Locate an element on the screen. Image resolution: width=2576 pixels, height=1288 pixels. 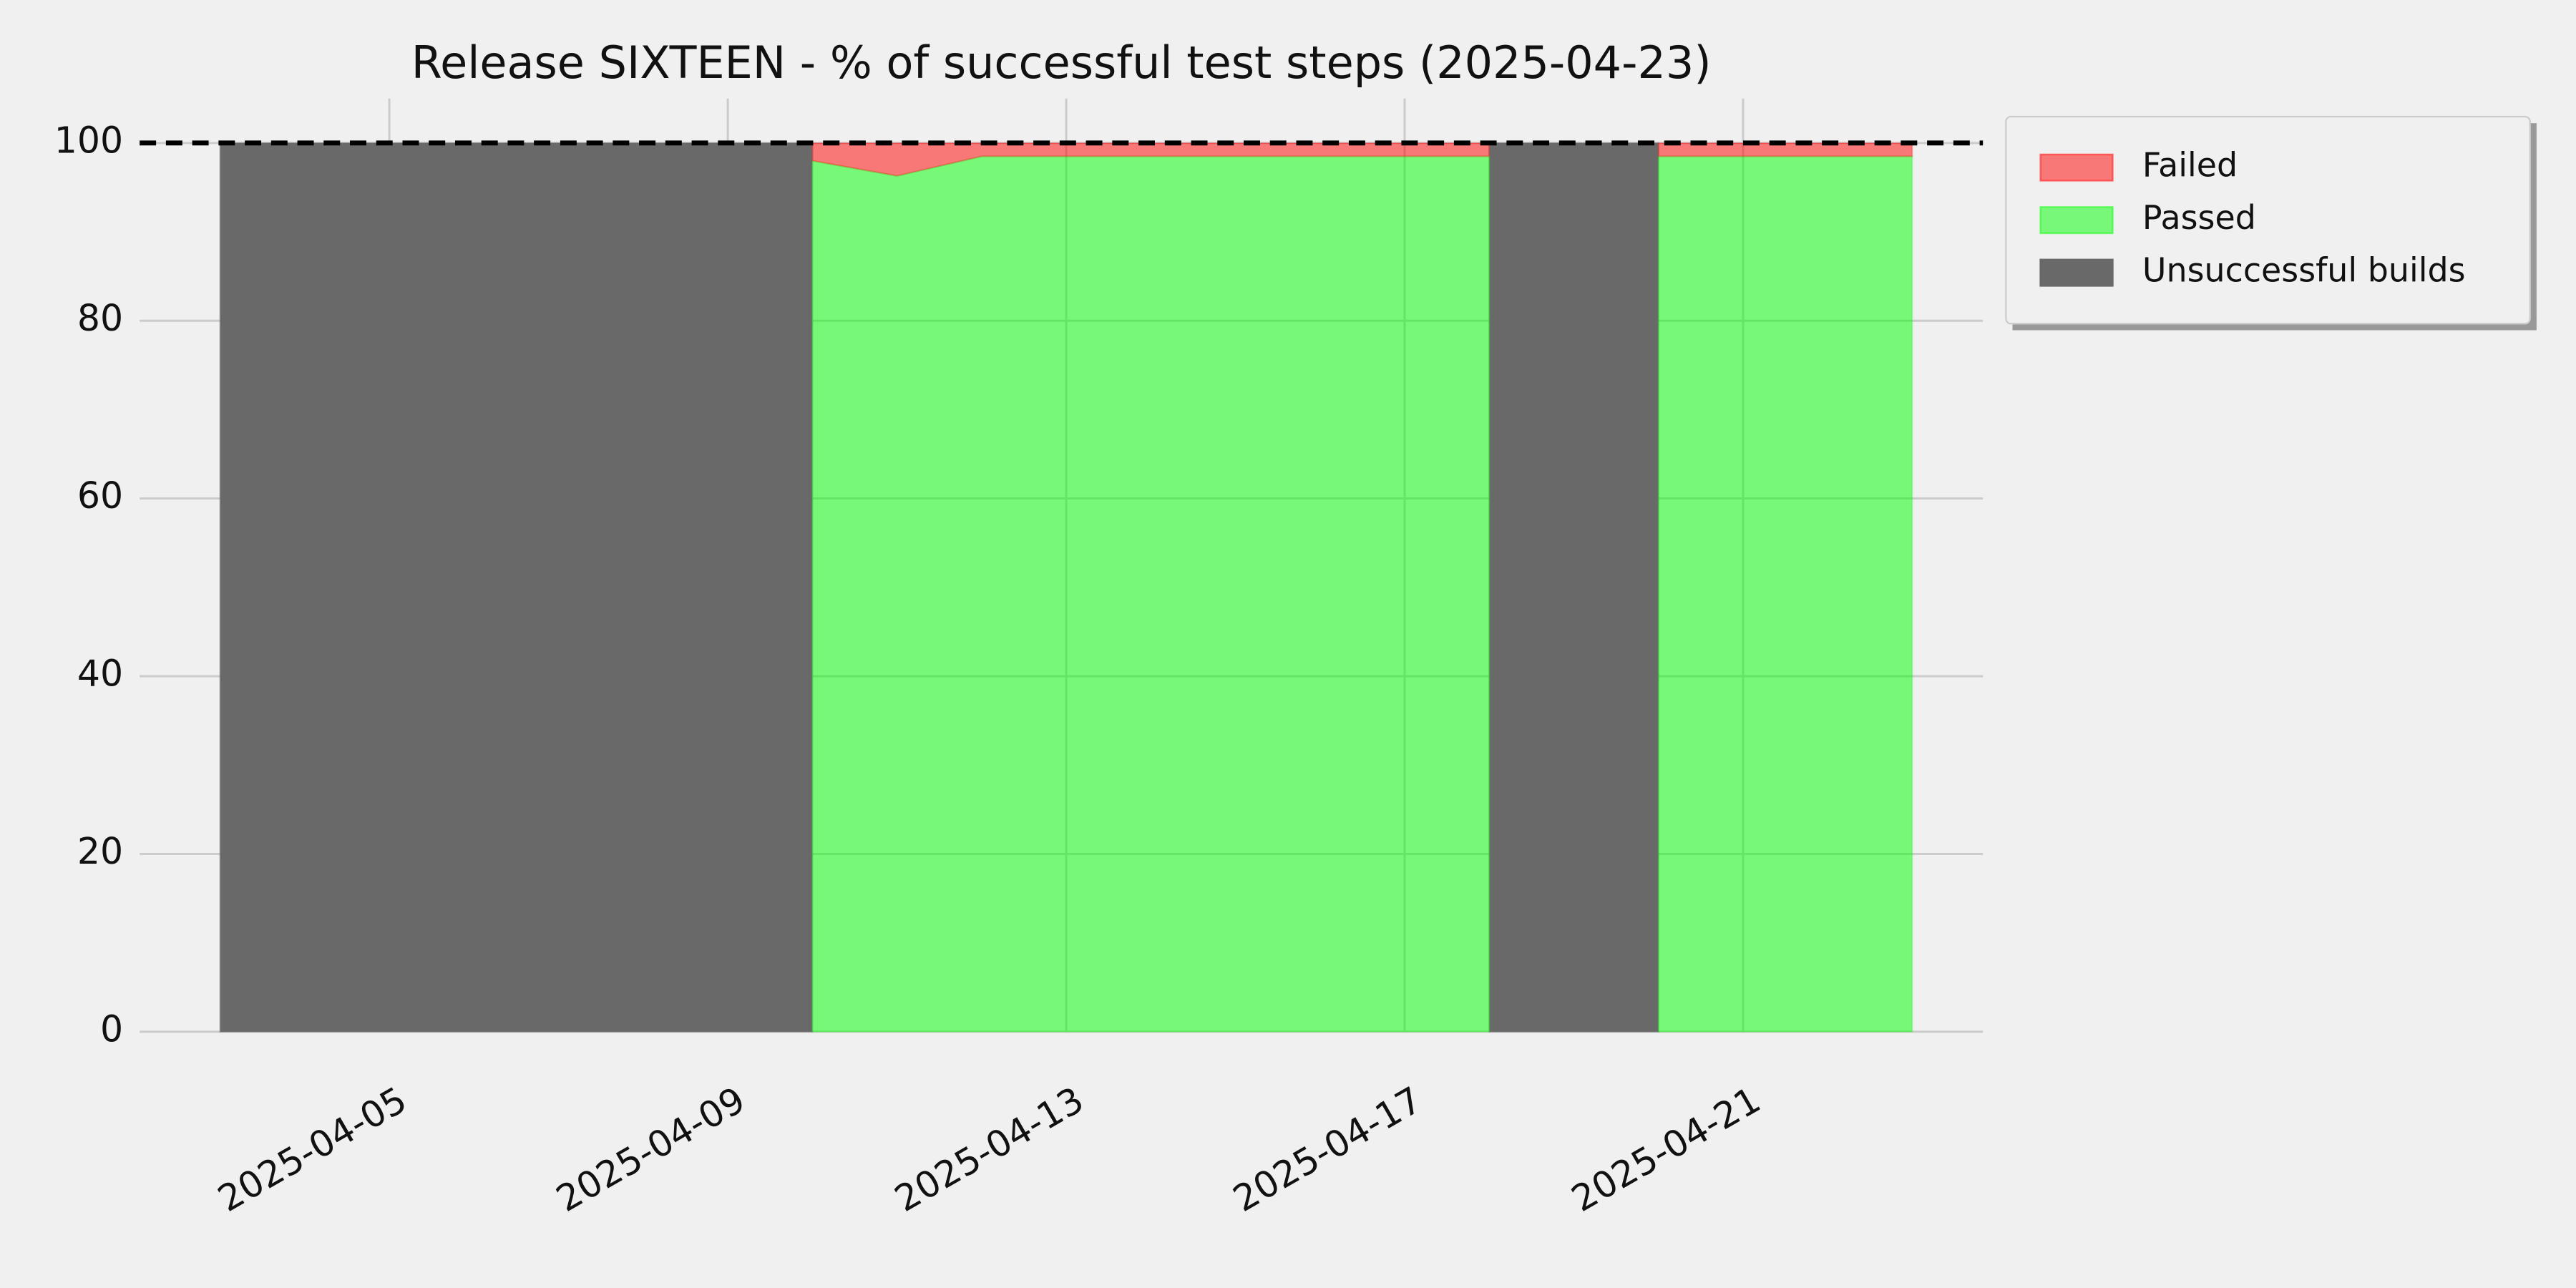
legend-label: Failed is located at coordinates (2190, 165).